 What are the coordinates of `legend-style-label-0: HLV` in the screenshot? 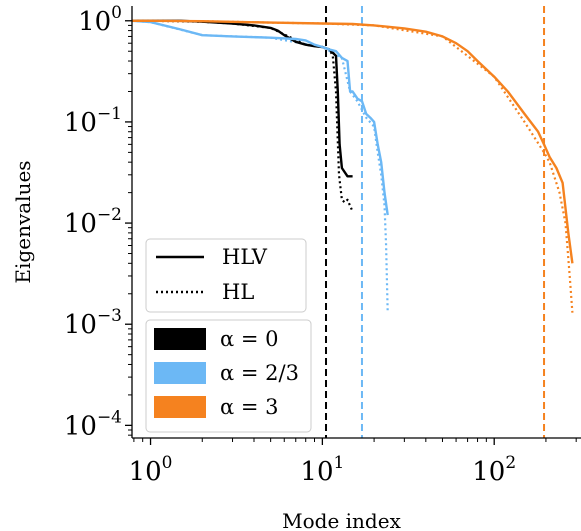 It's located at (245, 257).